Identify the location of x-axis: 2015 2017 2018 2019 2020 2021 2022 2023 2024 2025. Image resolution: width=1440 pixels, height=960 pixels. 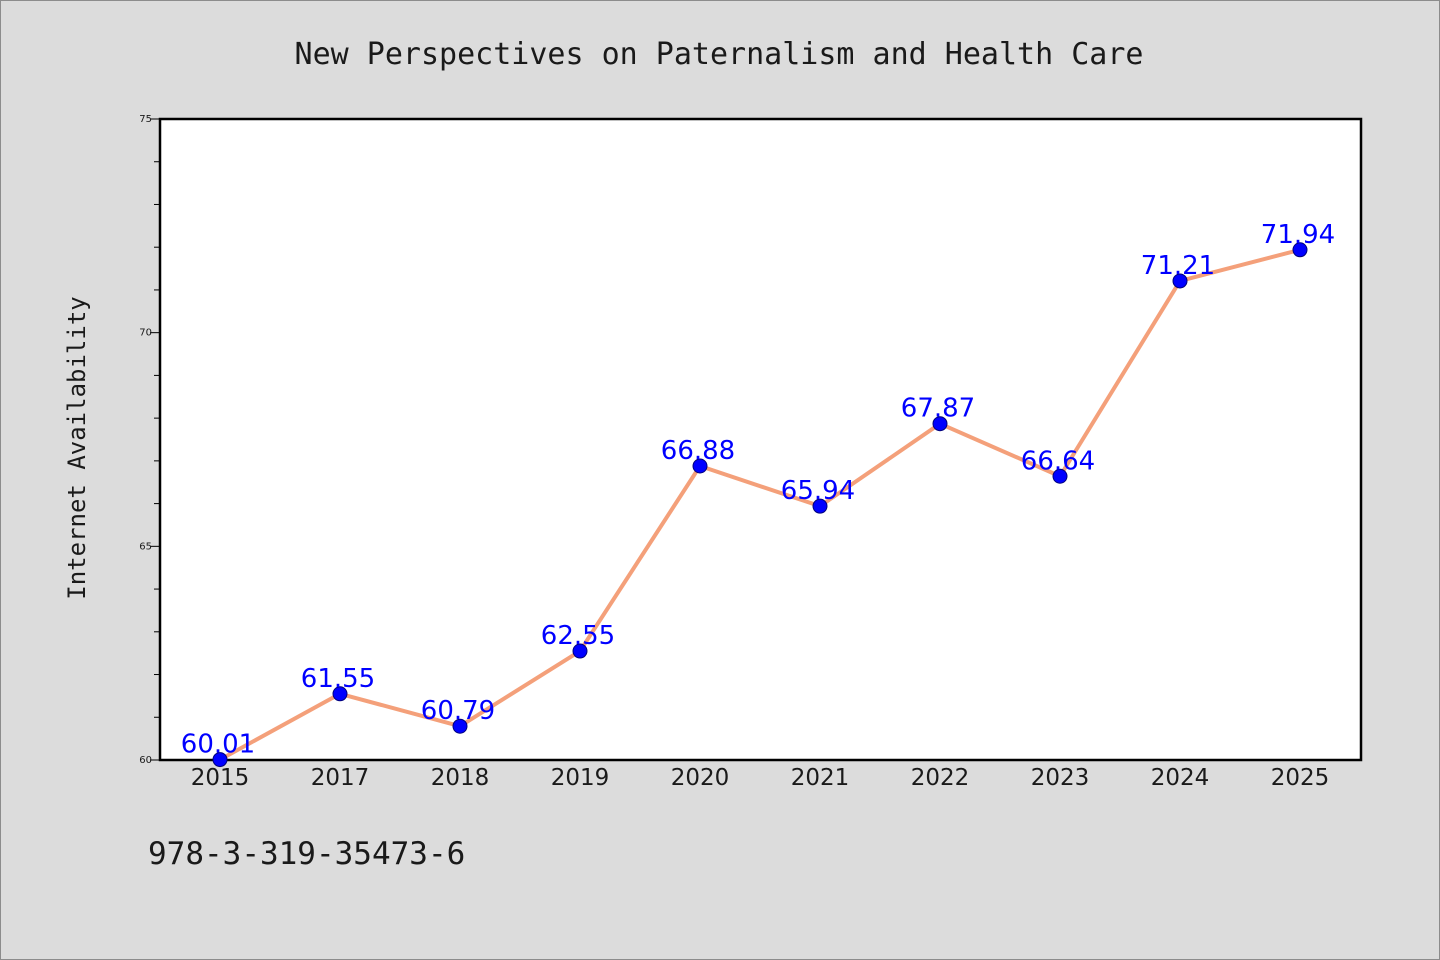
(760, 778).